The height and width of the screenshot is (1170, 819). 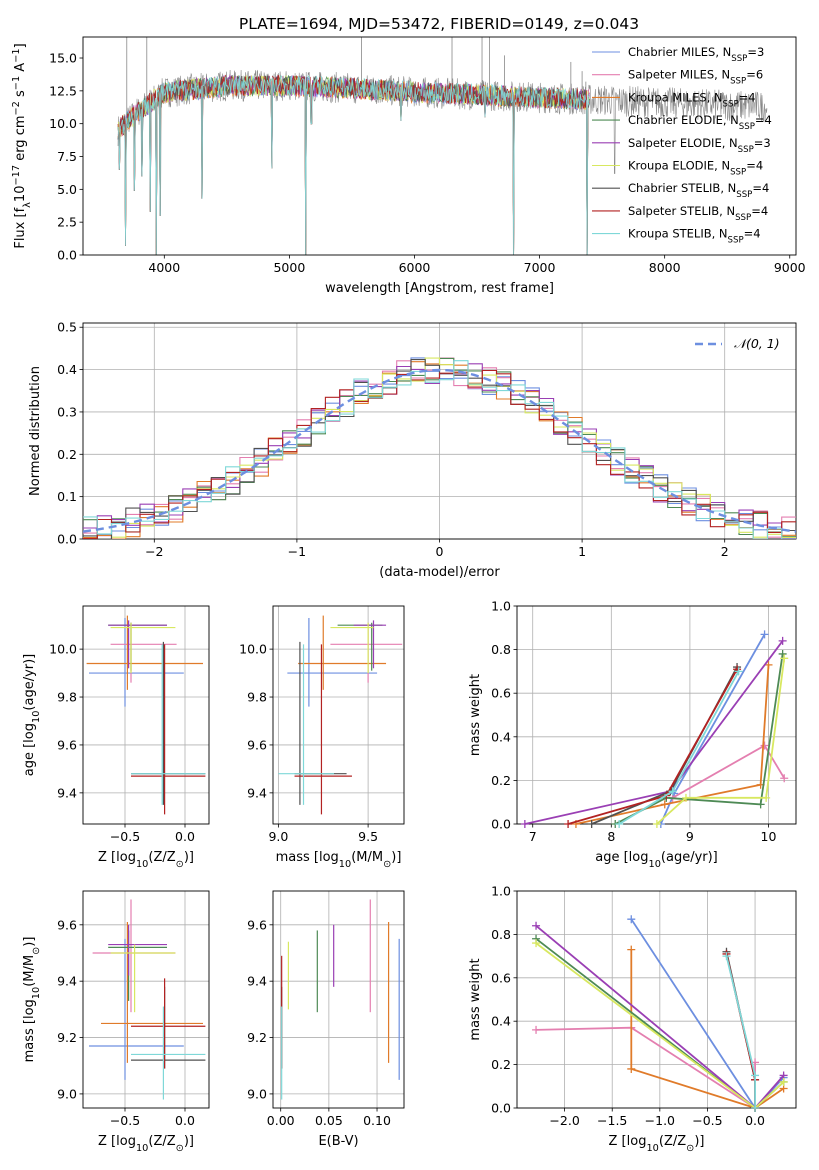 I want to click on x-tick-label: 0.00, so click(x=281, y=1120).